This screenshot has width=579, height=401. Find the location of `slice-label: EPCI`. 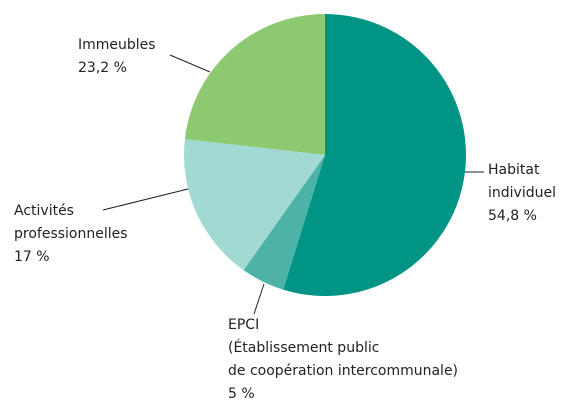

slice-label: EPCI is located at coordinates (243, 325).